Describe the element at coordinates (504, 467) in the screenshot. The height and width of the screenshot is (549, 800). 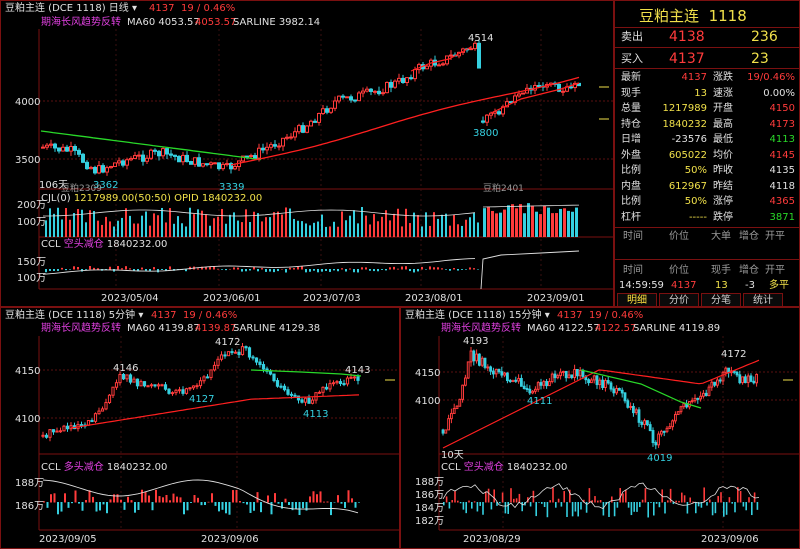
I see `c15-sub-label: CCL 空头减仓 1840232.00` at that location.